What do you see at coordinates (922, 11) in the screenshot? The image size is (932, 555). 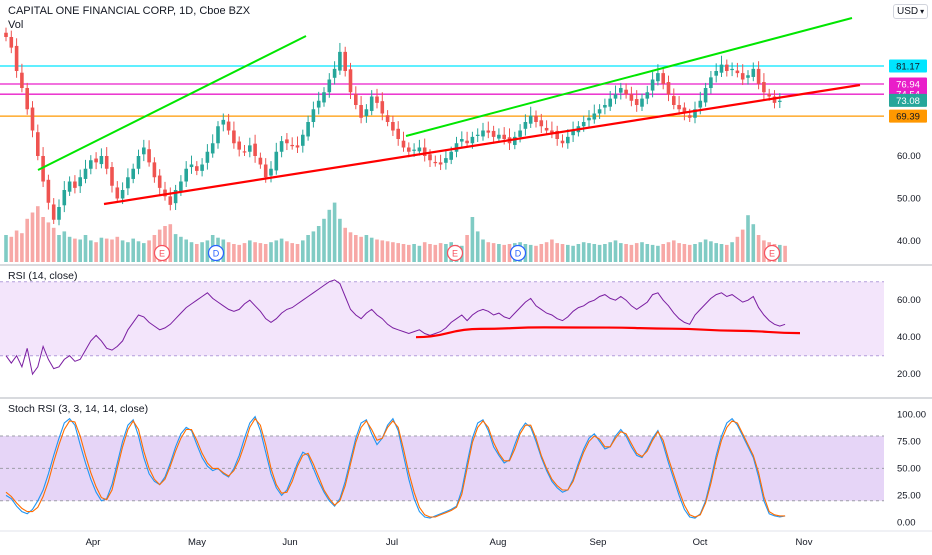 I see `chevron-down-icon: ▾` at bounding box center [922, 11].